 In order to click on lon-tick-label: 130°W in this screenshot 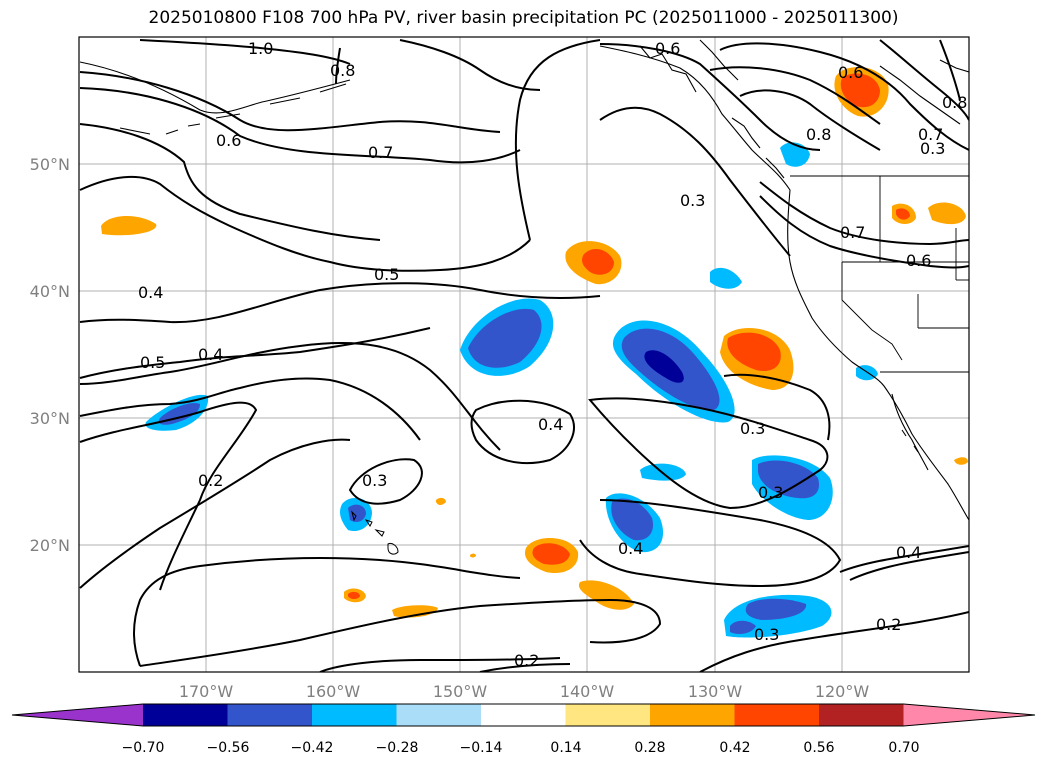, I will do `click(715, 691)`.